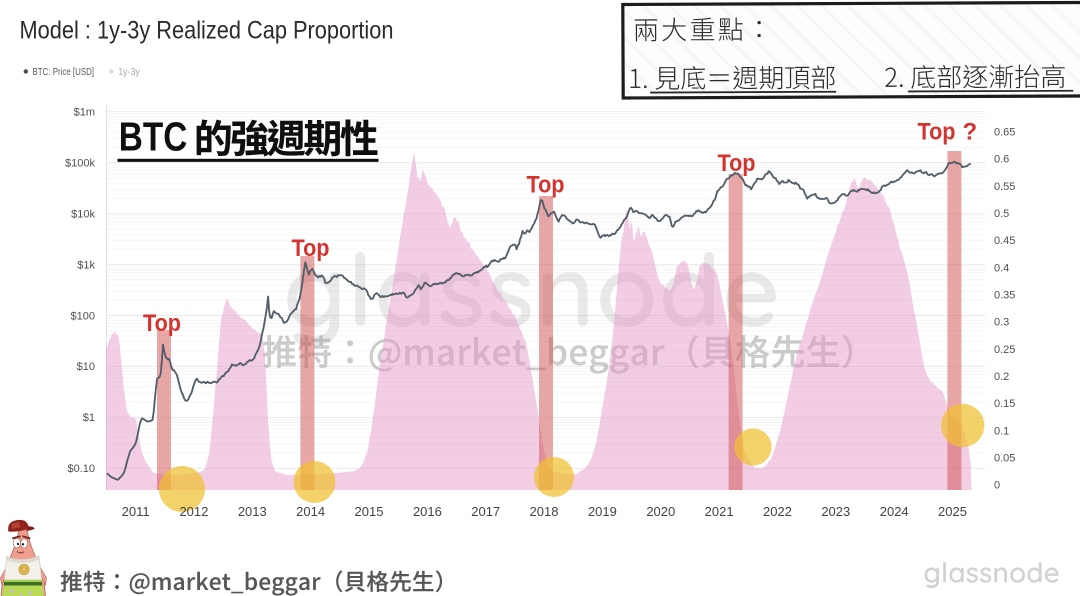  What do you see at coordinates (193, 511) in the screenshot?
I see `svg-text: 2012` at bounding box center [193, 511].